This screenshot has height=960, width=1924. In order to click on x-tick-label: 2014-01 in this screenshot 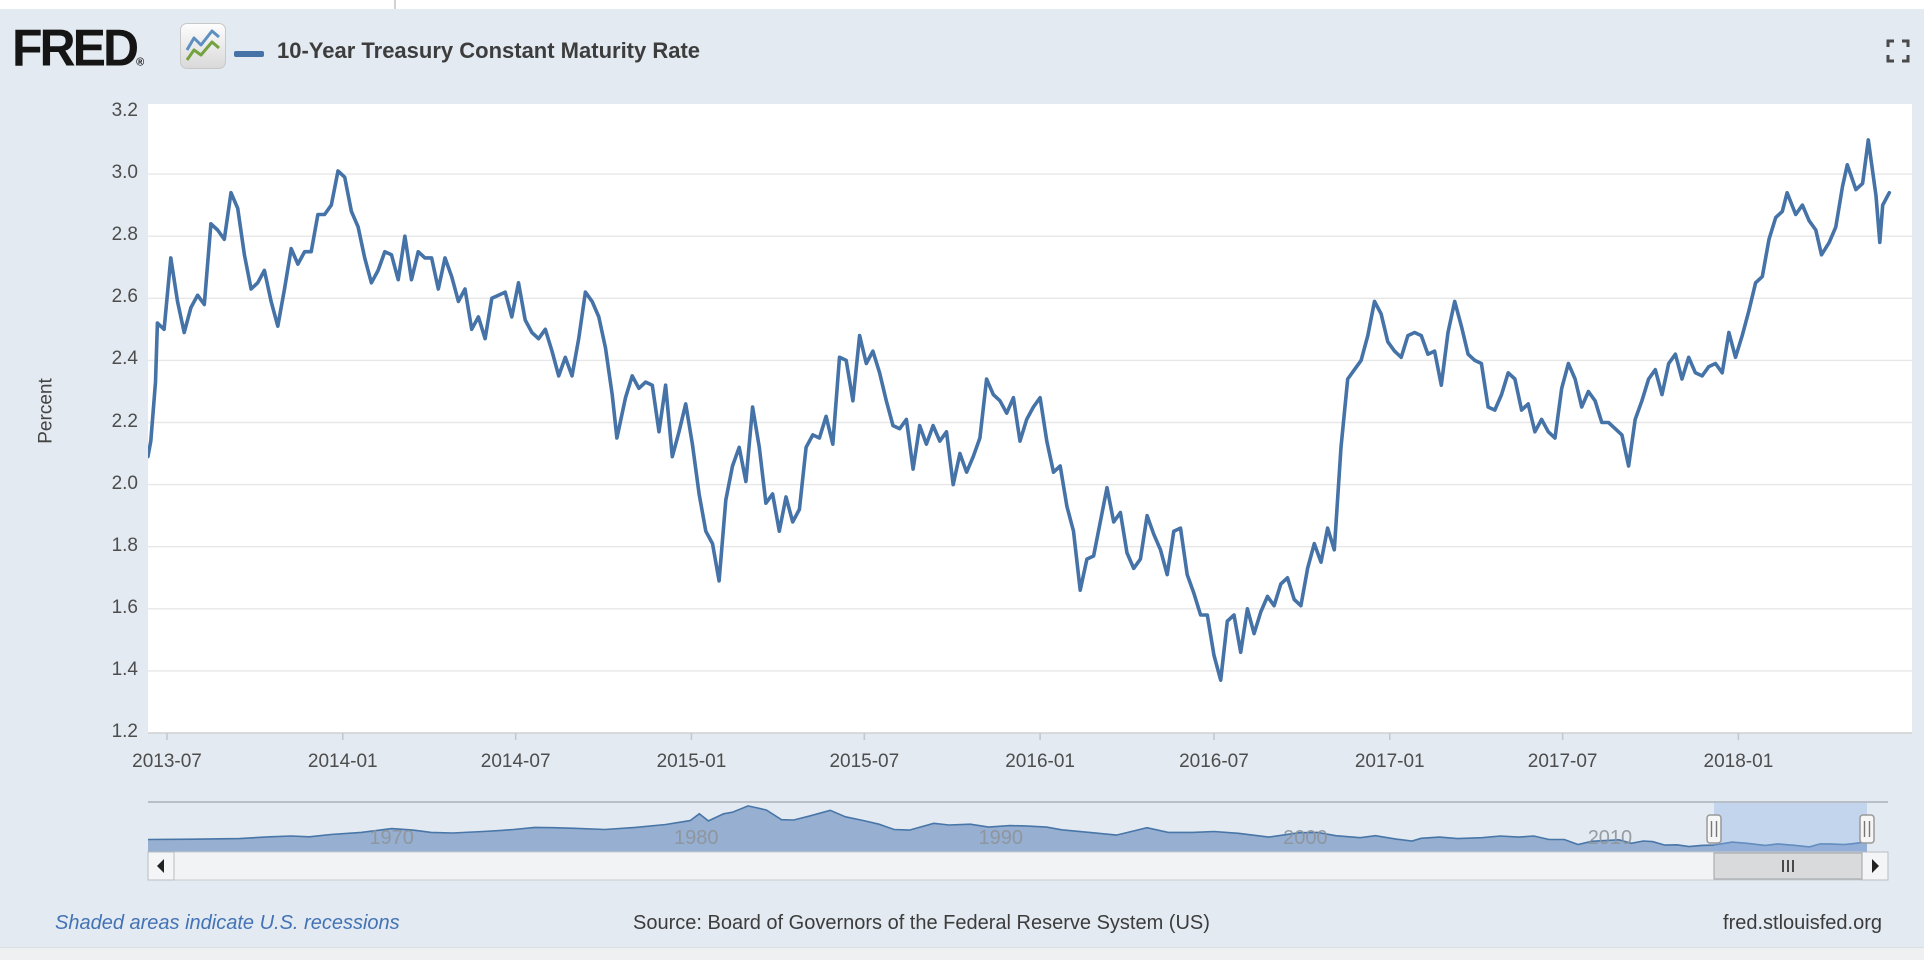, I will do `click(342, 761)`.